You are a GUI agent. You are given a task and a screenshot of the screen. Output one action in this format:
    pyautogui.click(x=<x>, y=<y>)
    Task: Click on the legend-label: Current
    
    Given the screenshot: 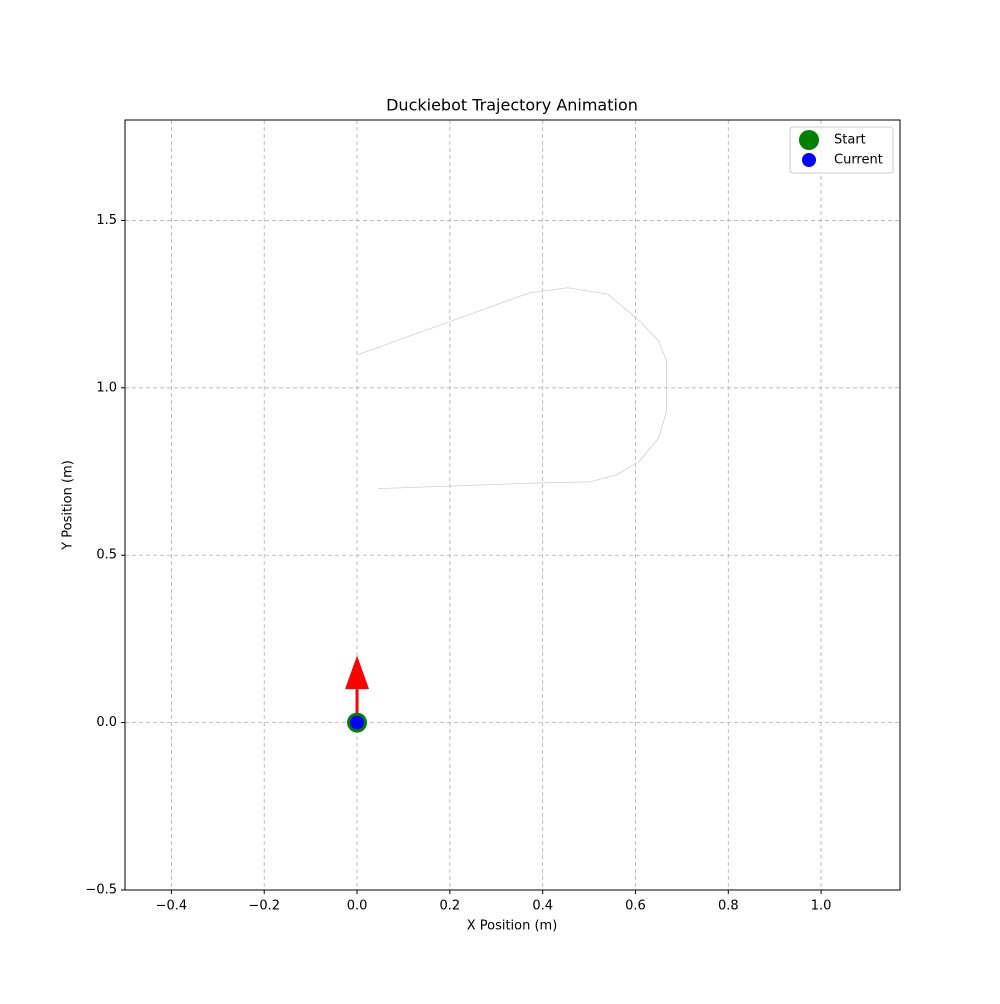 What is the action you would take?
    pyautogui.click(x=858, y=160)
    